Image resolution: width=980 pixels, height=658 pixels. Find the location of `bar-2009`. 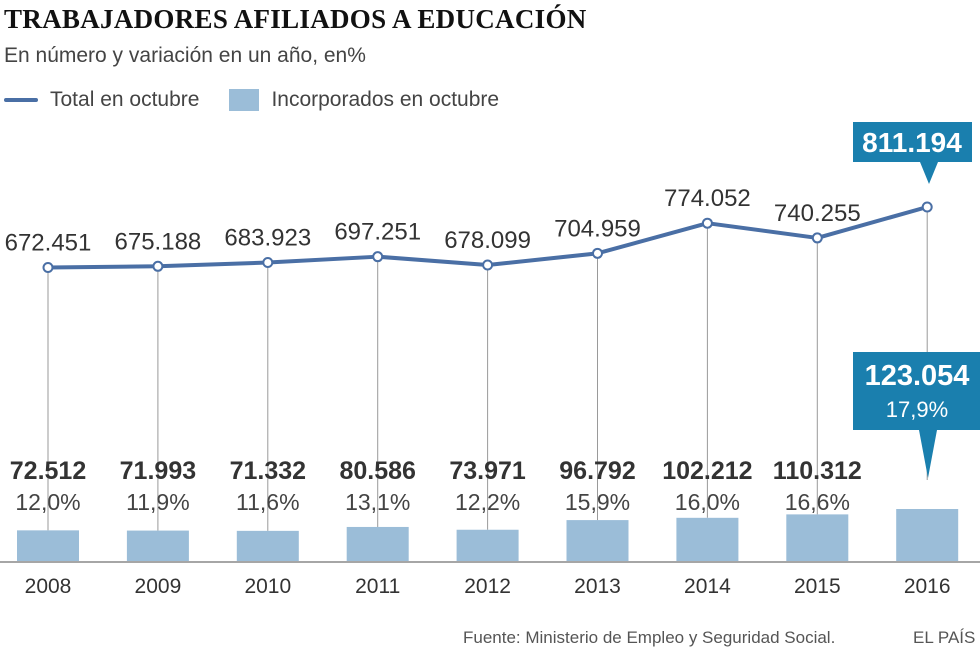

bar-2009 is located at coordinates (157, 545).